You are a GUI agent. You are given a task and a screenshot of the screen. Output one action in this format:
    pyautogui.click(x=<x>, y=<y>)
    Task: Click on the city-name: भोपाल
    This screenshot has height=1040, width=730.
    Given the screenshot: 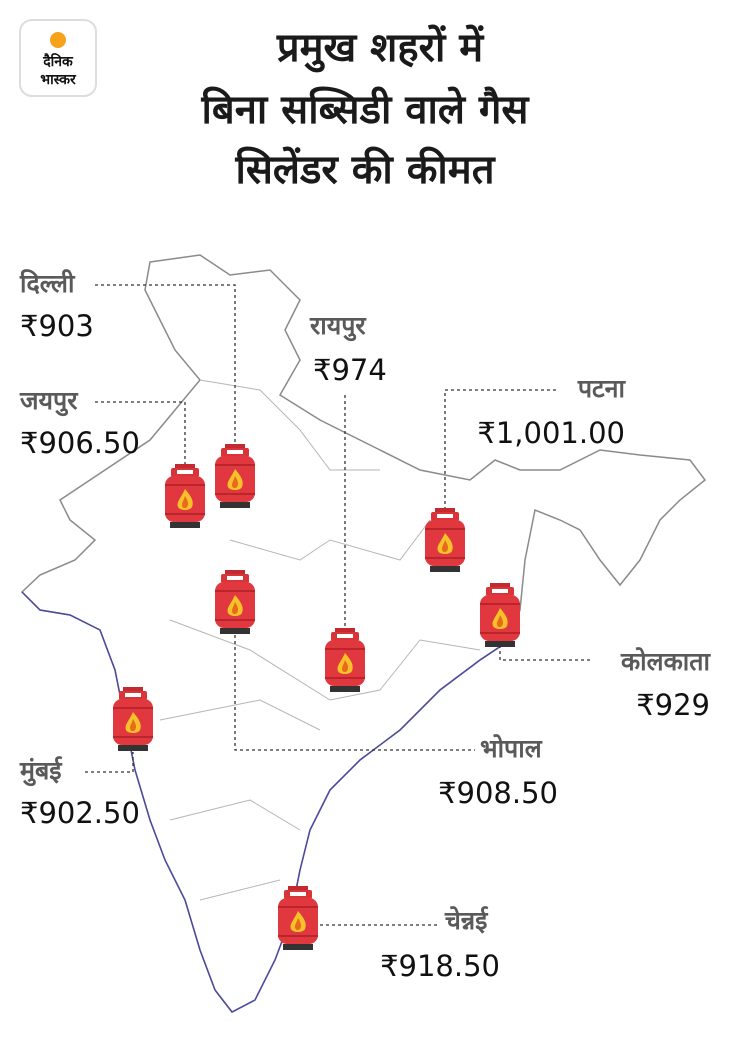 What is the action you would take?
    pyautogui.click(x=511, y=748)
    